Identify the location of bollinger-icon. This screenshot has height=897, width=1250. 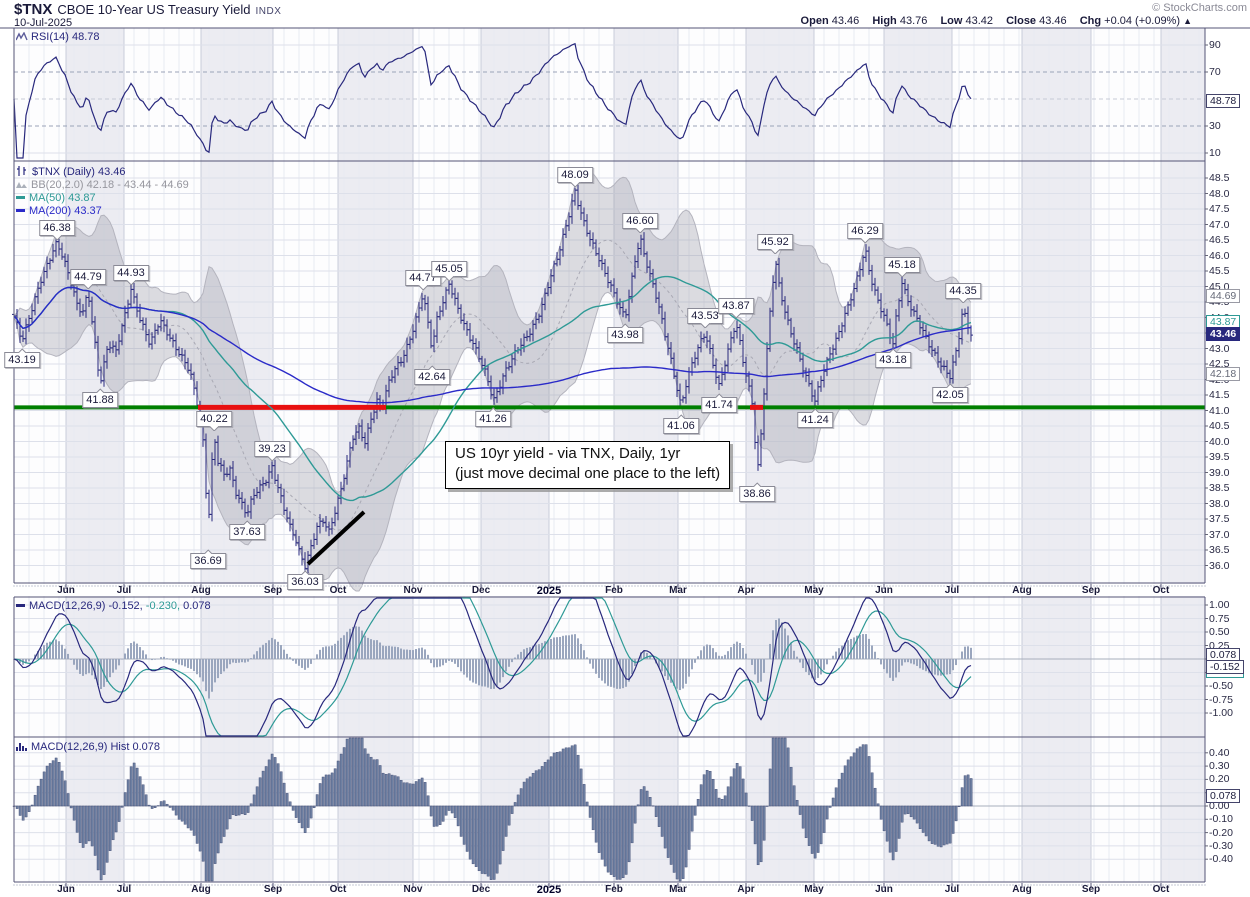
(21, 185).